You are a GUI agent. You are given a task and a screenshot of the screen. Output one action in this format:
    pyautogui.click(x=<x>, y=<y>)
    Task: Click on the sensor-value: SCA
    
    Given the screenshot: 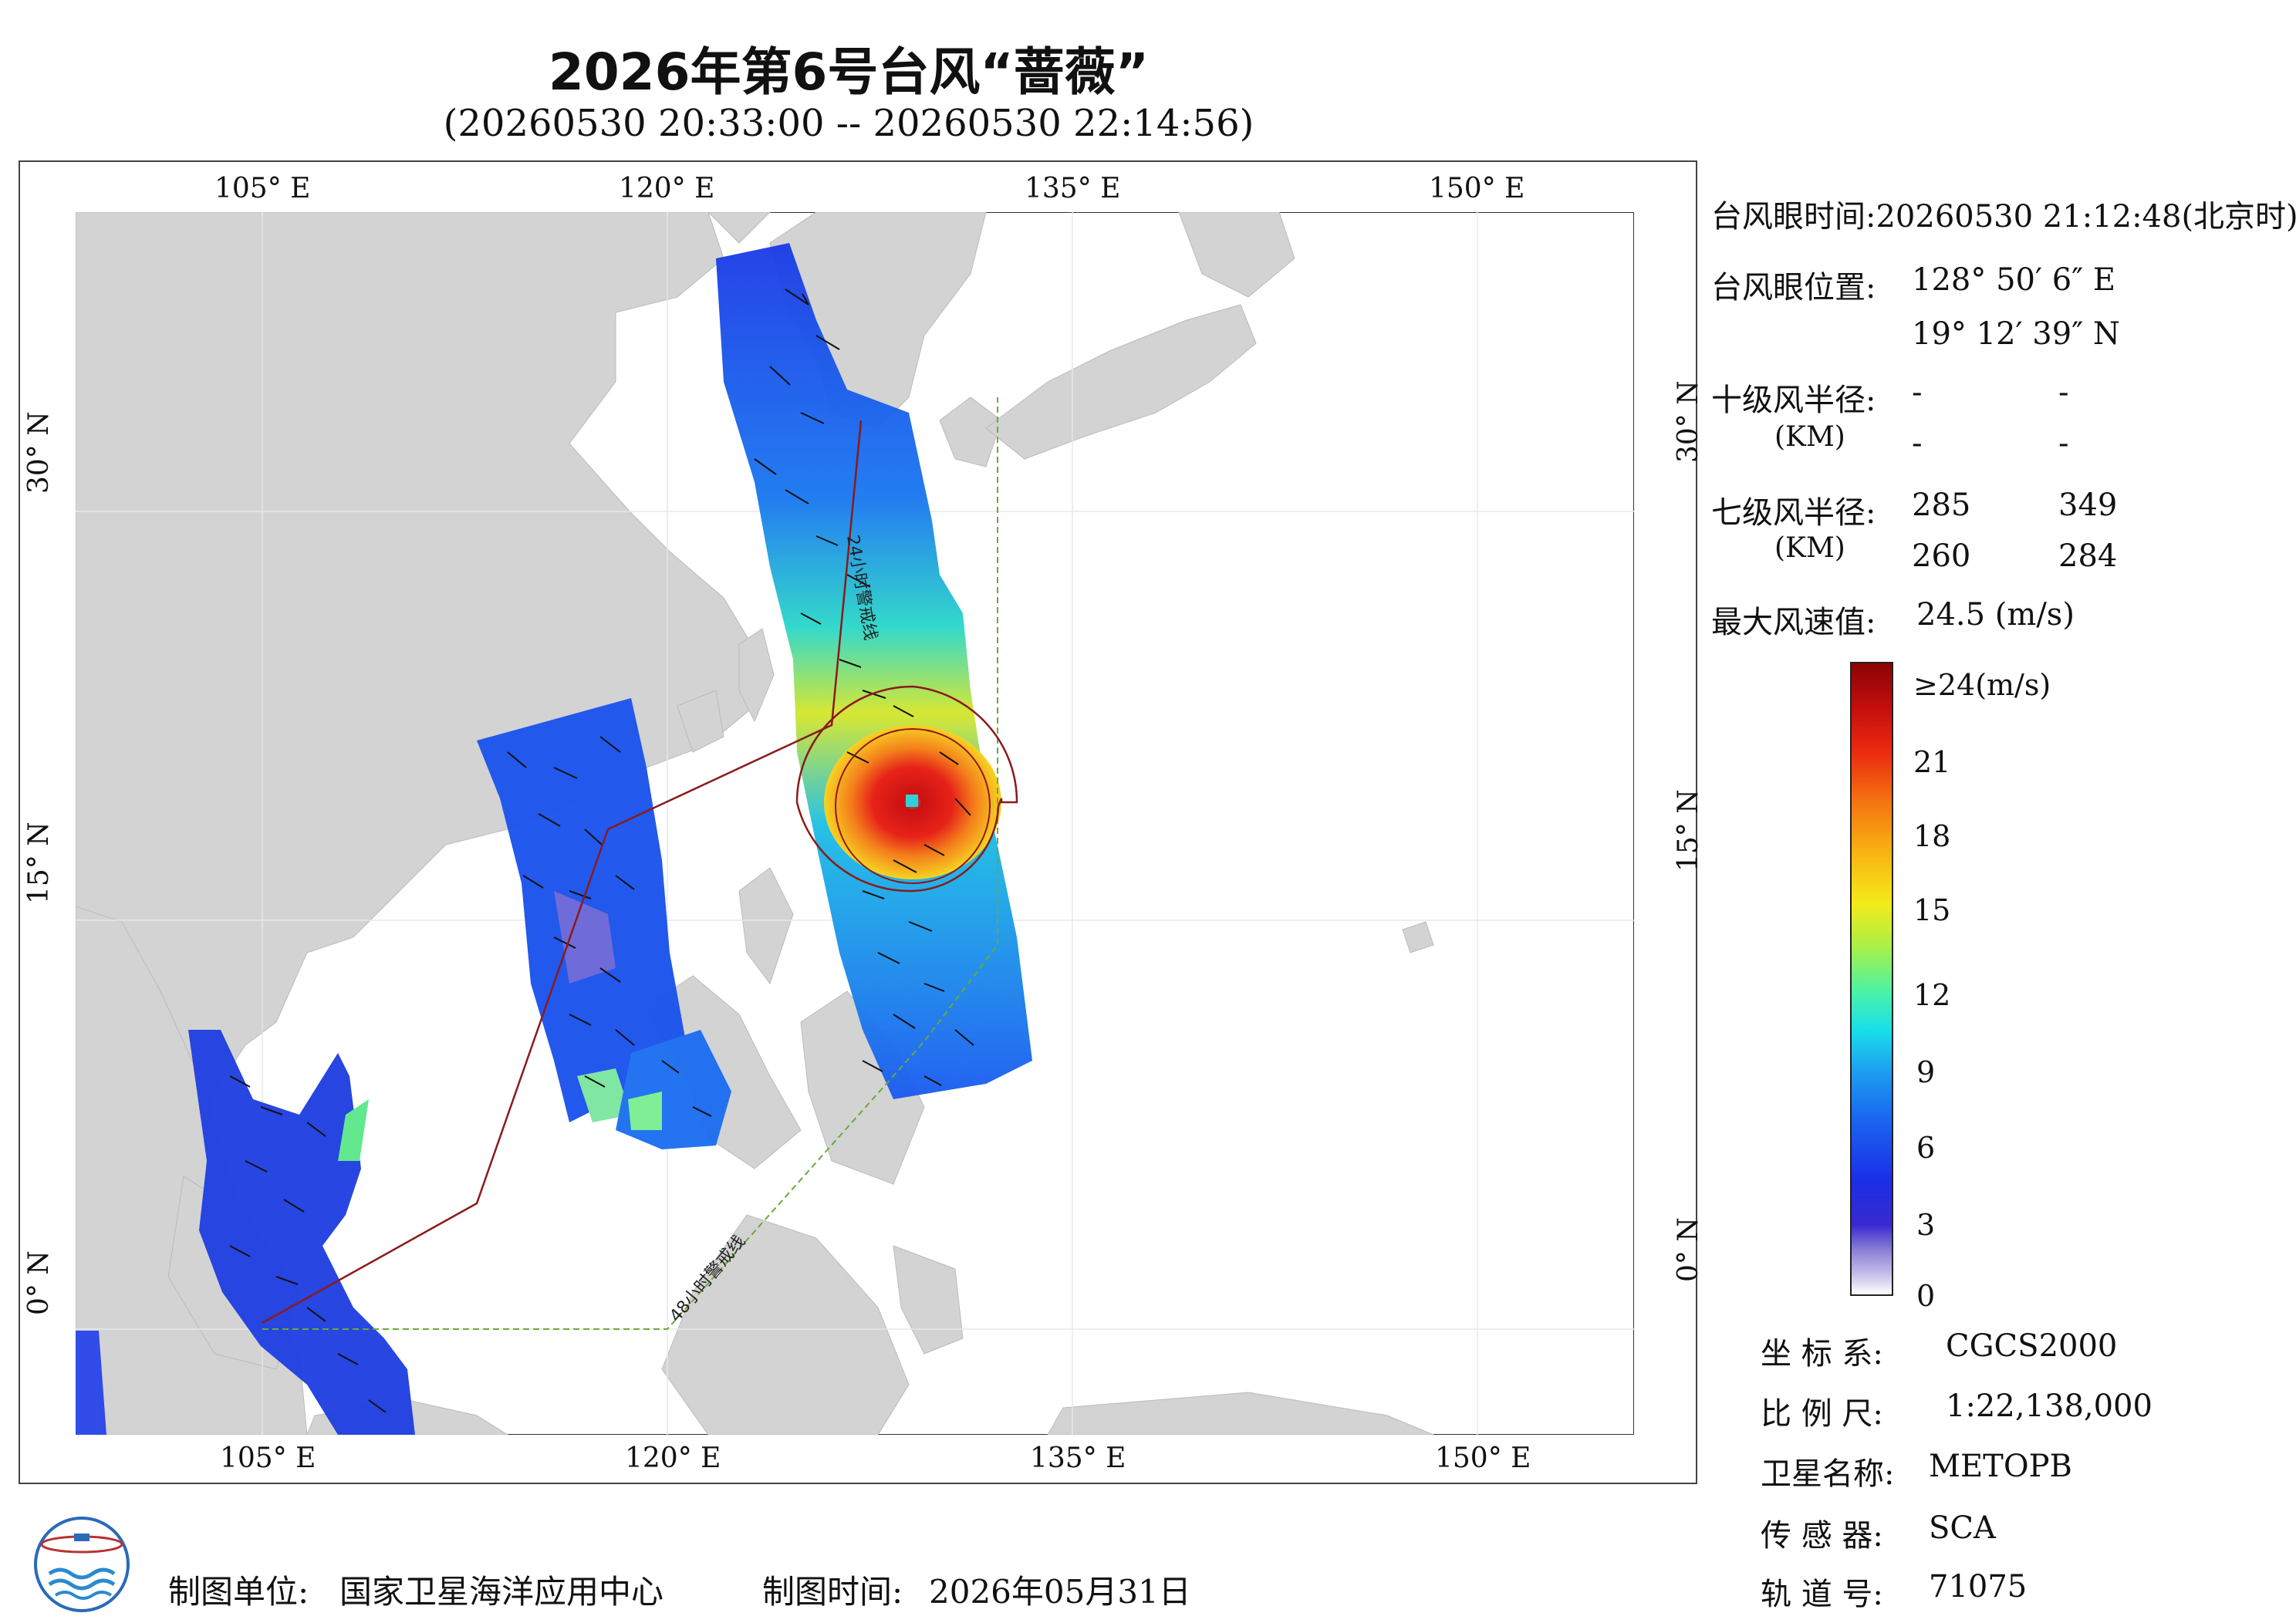 What is the action you would take?
    pyautogui.click(x=1962, y=1528)
    